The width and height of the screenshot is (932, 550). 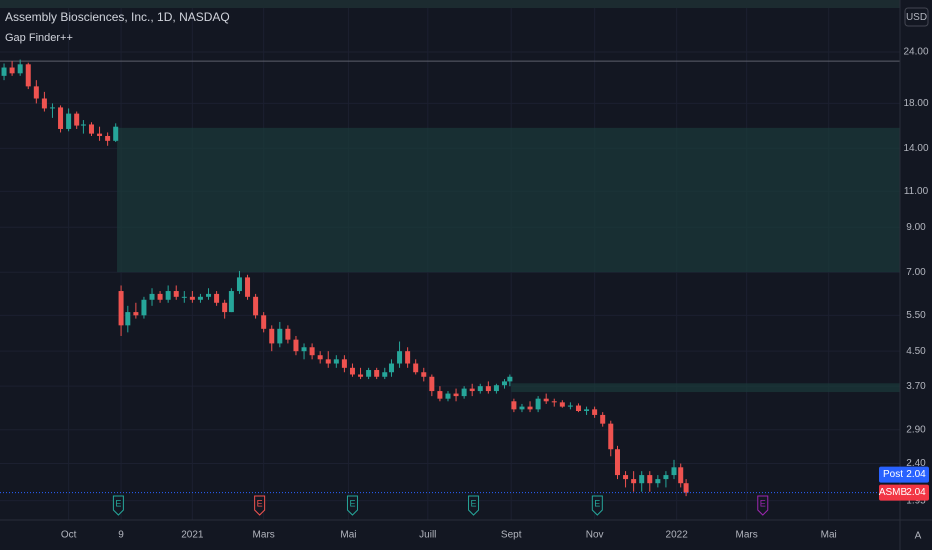 I want to click on y-tick-label: 18.00, so click(x=915, y=103).